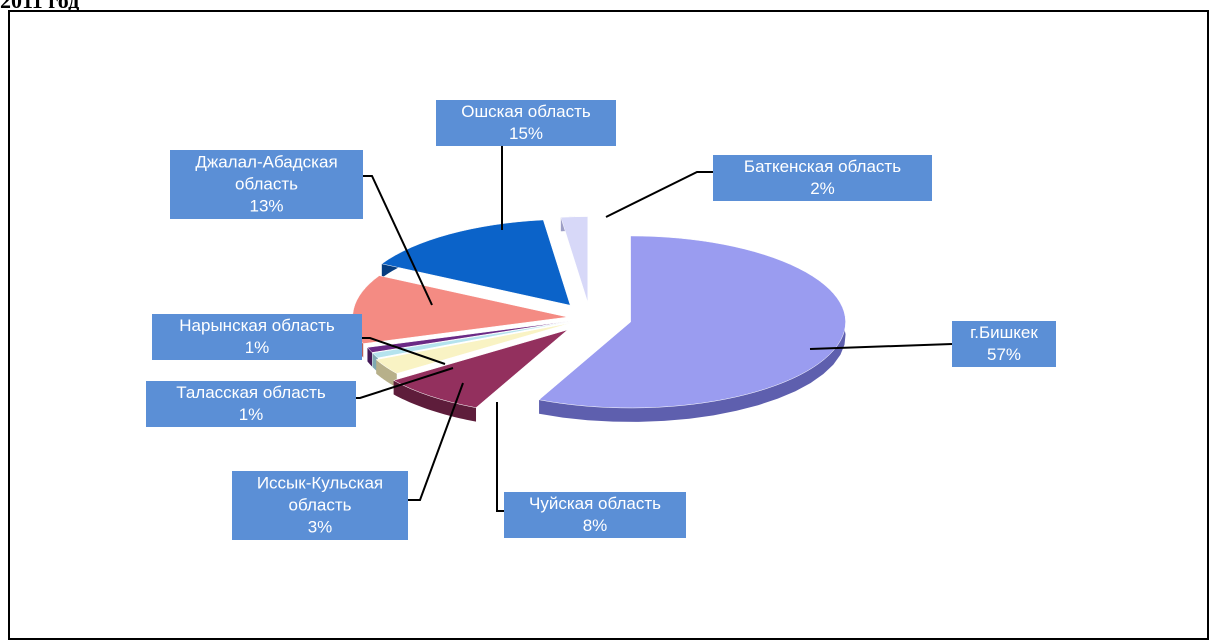 The width and height of the screenshot is (1215, 640). I want to click on data-label-1: г.Бишкек 57%, so click(932, 344).